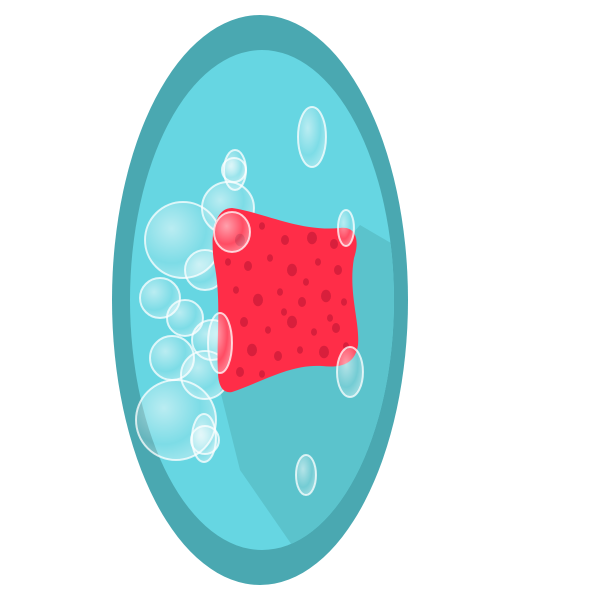  Describe the element at coordinates (229, 292) in the screenshot. I see `sponge-front-bubbles` at that location.